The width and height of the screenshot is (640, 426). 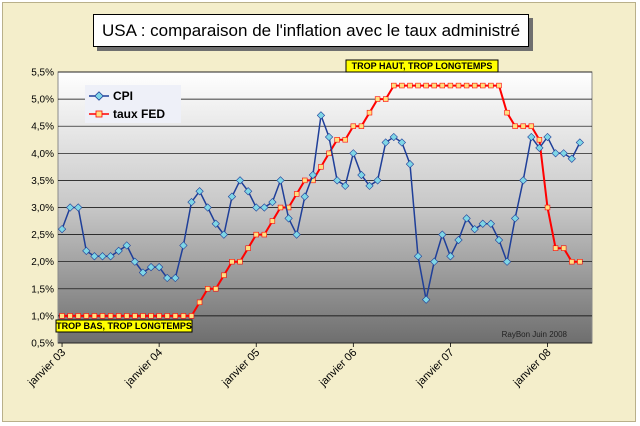 What do you see at coordinates (42, 154) in the screenshot?
I see `y-tick-label: 4,0%` at bounding box center [42, 154].